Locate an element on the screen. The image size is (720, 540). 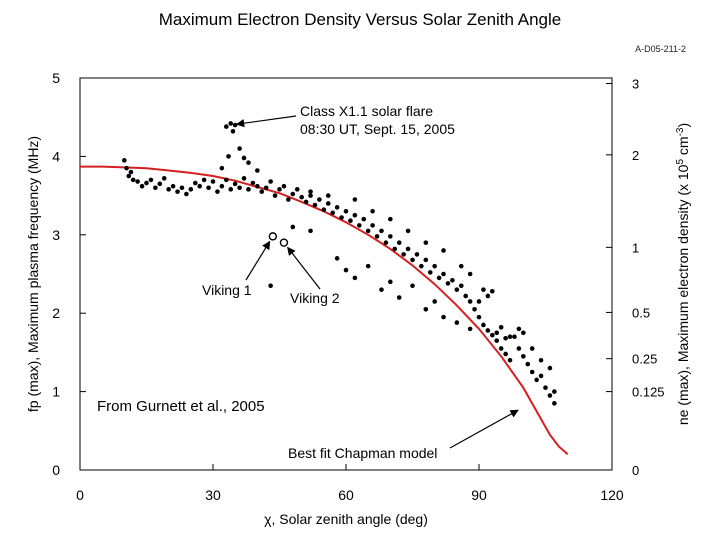
x-tick-label: 90 is located at coordinates (479, 495).